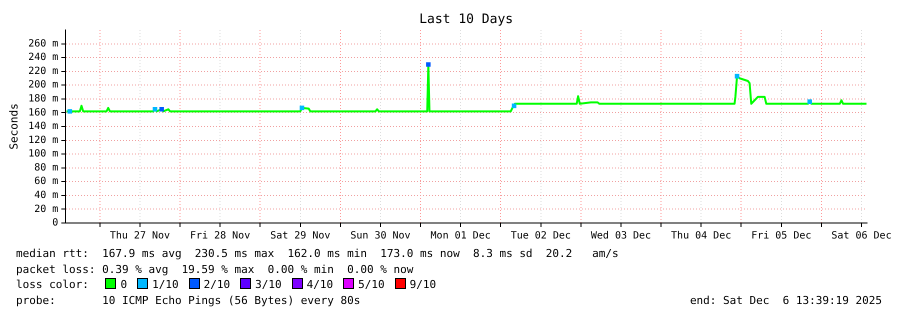 Image resolution: width=897 pixels, height=310 pixels. Describe the element at coordinates (43, 85) in the screenshot. I see `y-tick-label: 200 m` at that location.